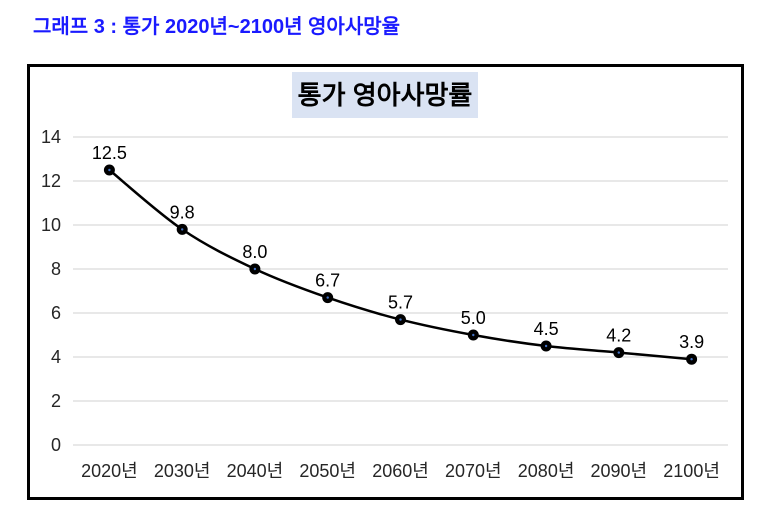 The height and width of the screenshot is (520, 770). Describe the element at coordinates (51, 225) in the screenshot. I see `y-axis-tick-label: 10` at that location.